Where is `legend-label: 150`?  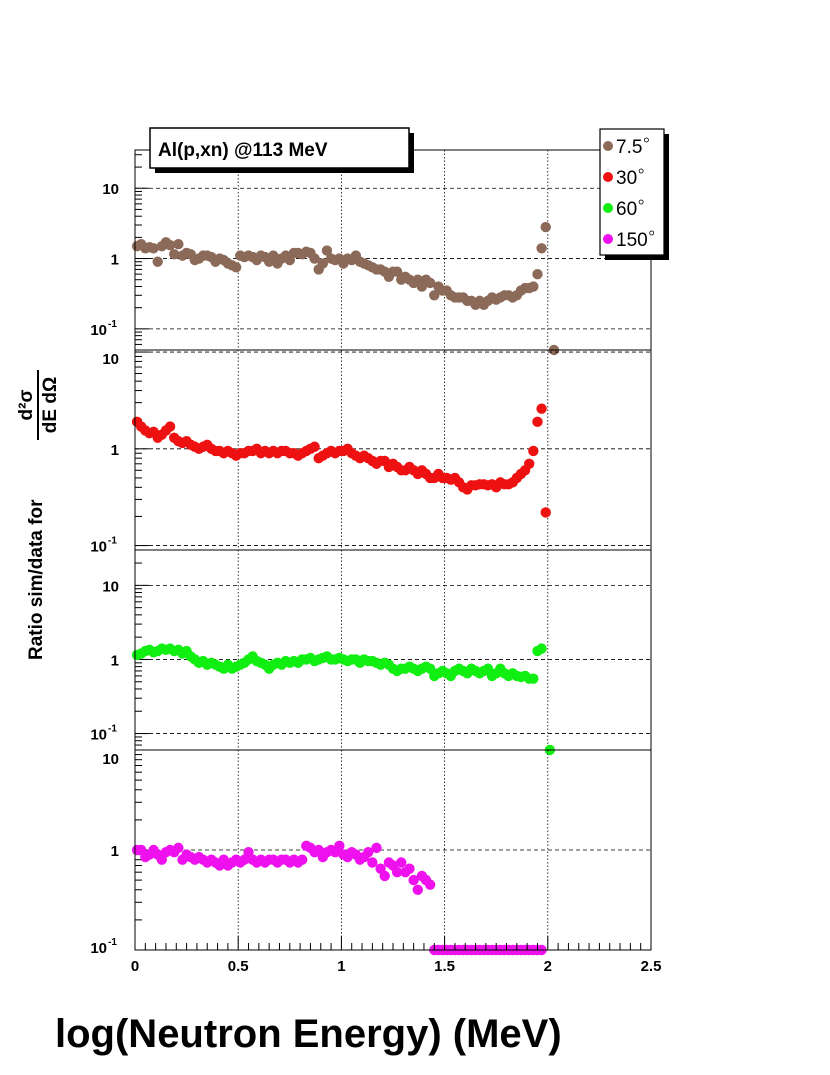 legend-label: 150 is located at coordinates (632, 240).